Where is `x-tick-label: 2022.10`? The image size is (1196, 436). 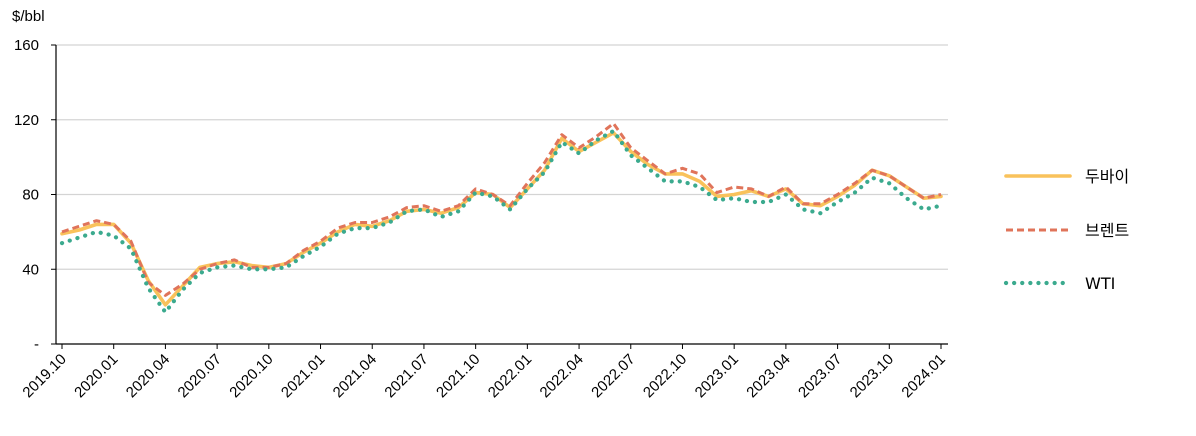 x-tick-label: 2022.10 is located at coordinates (665, 376).